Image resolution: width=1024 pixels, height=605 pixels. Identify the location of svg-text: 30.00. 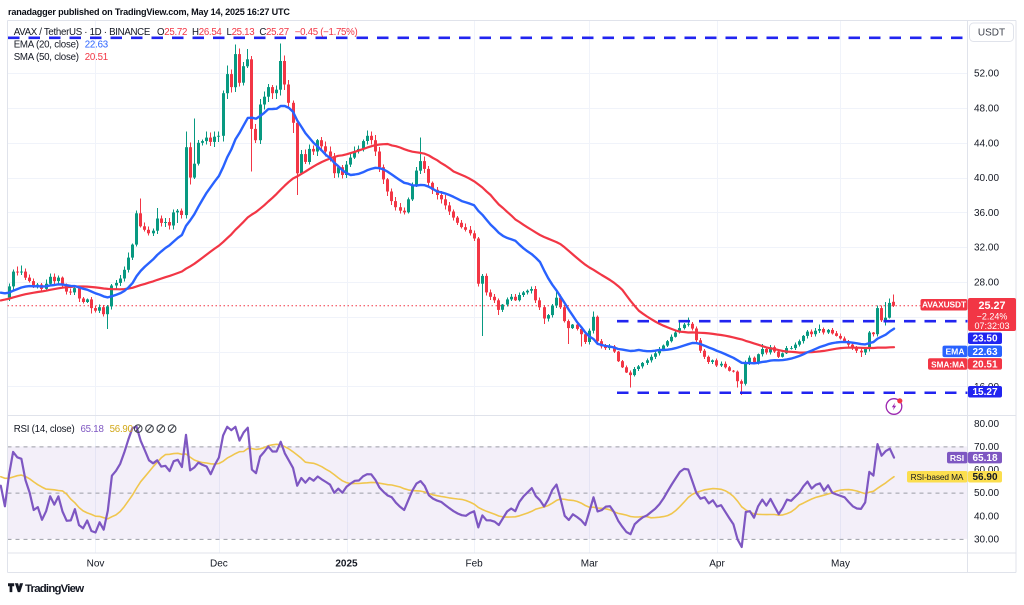
(986, 539).